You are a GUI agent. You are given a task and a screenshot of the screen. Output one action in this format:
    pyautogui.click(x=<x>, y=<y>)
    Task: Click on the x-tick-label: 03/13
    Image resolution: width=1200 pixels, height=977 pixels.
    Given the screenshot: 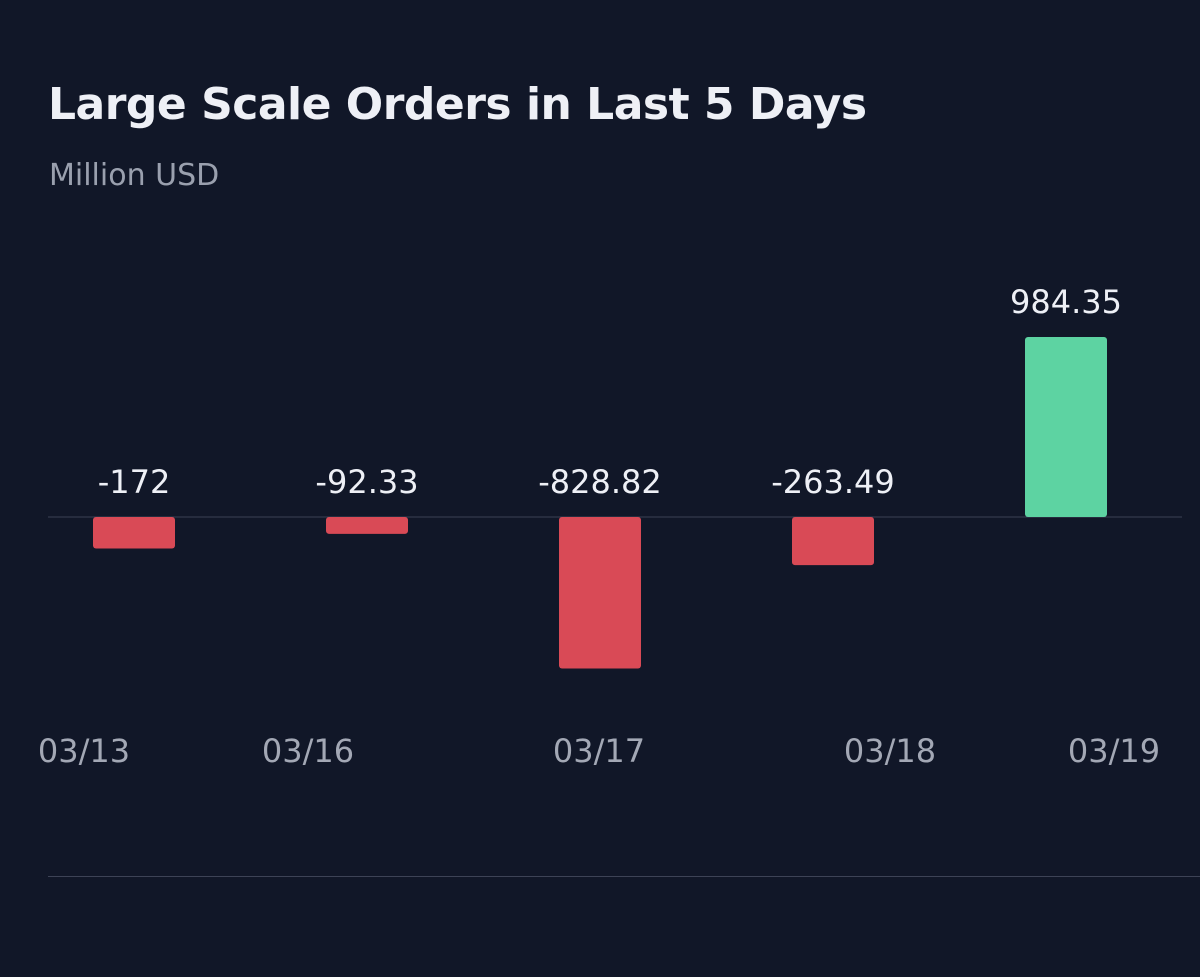 What is the action you would take?
    pyautogui.click(x=84, y=751)
    